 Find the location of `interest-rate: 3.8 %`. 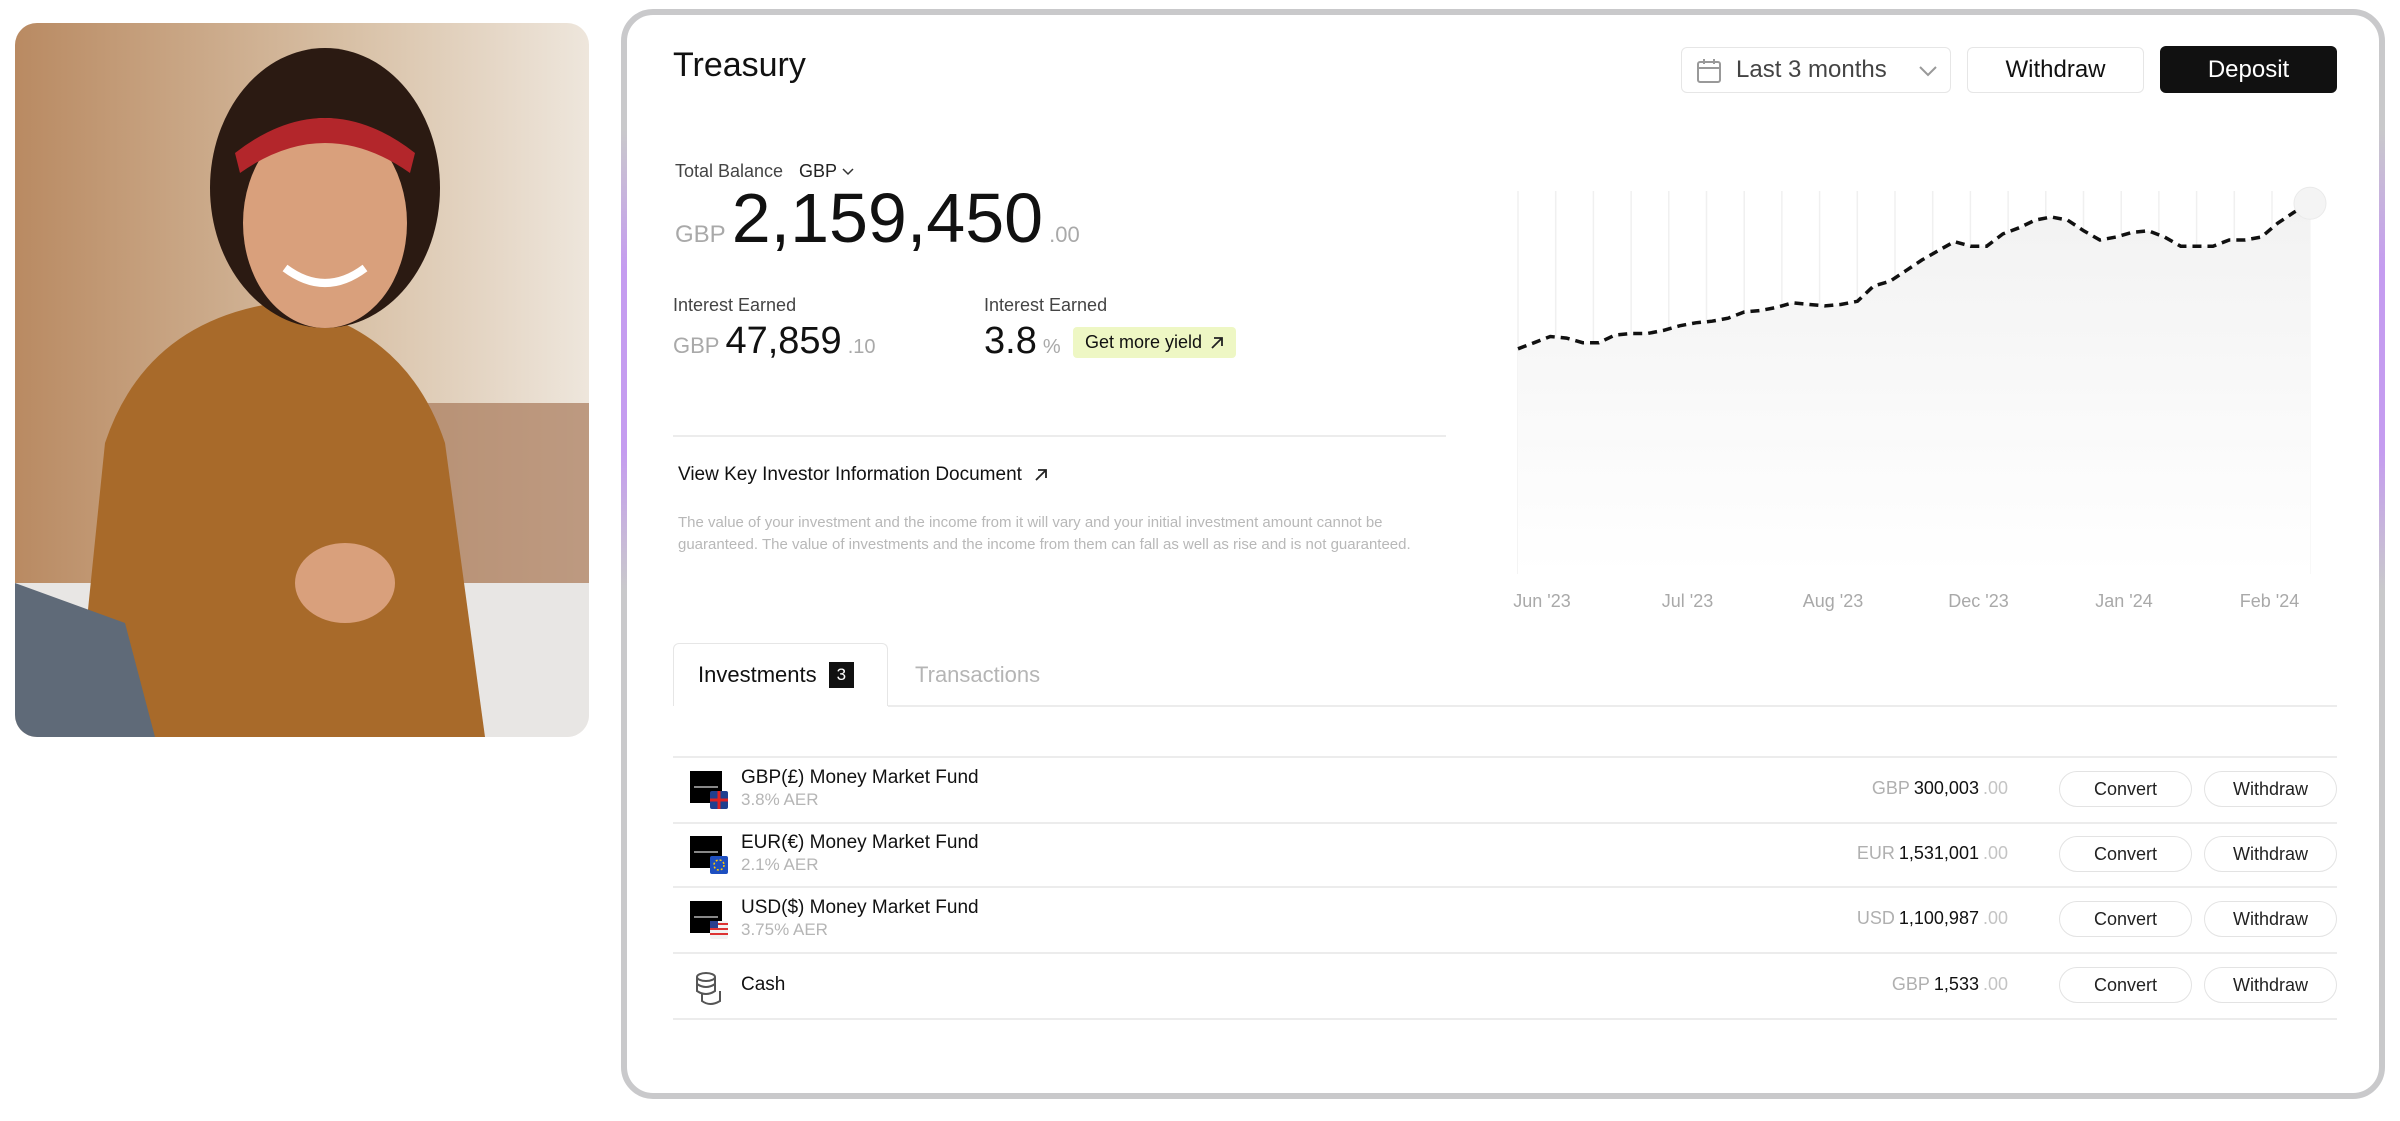

interest-rate: 3.8 % is located at coordinates (1022, 341).